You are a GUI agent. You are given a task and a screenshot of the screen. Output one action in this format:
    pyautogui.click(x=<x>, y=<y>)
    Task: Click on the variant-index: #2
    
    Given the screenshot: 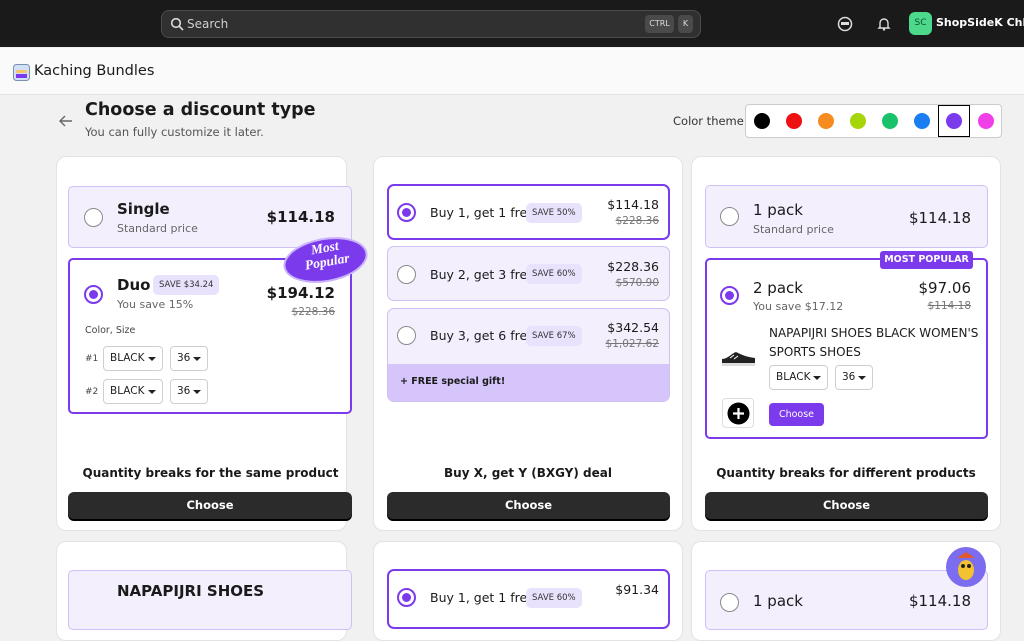 What is the action you would take?
    pyautogui.click(x=92, y=392)
    